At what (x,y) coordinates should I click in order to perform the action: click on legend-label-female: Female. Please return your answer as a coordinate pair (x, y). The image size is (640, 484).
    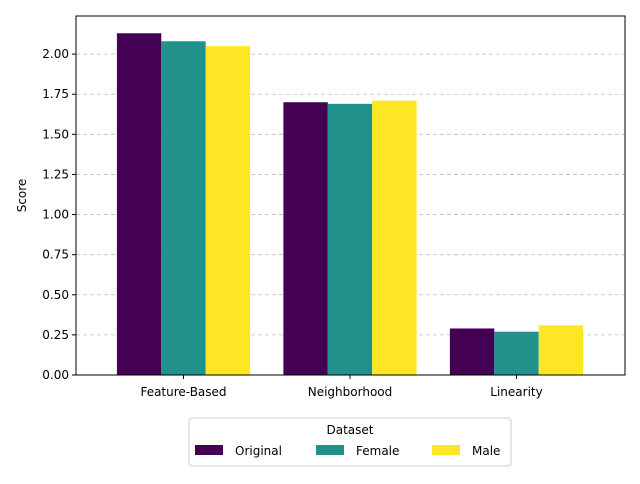
    Looking at the image, I should click on (377, 451).